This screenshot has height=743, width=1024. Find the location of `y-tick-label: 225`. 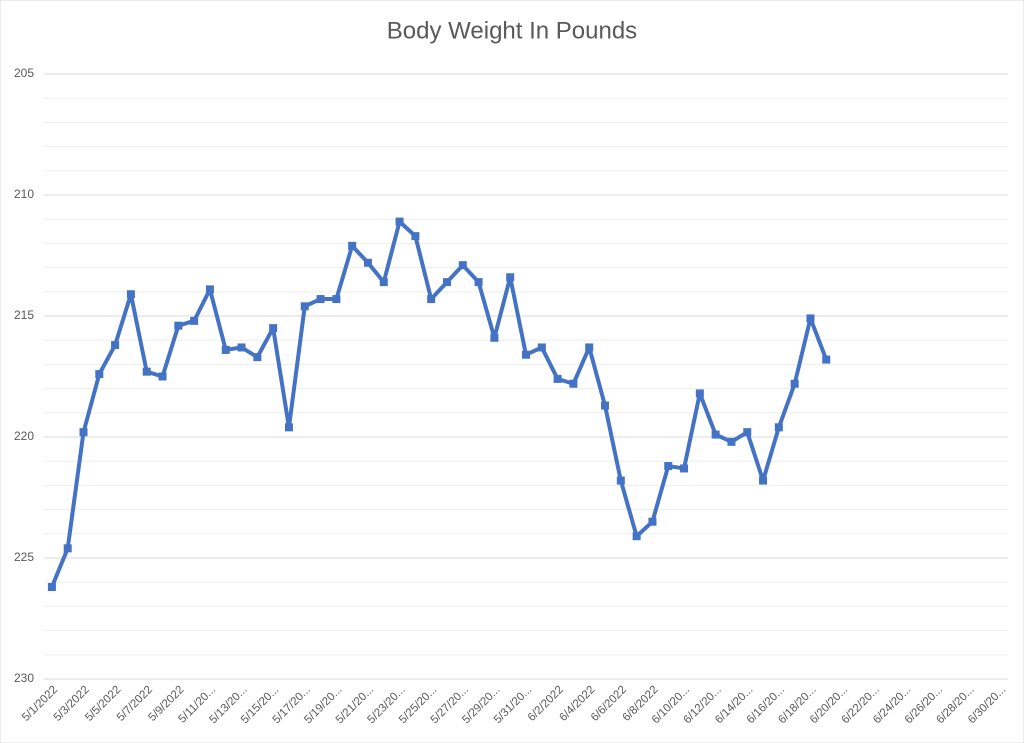

y-tick-label: 225 is located at coordinates (24, 557).